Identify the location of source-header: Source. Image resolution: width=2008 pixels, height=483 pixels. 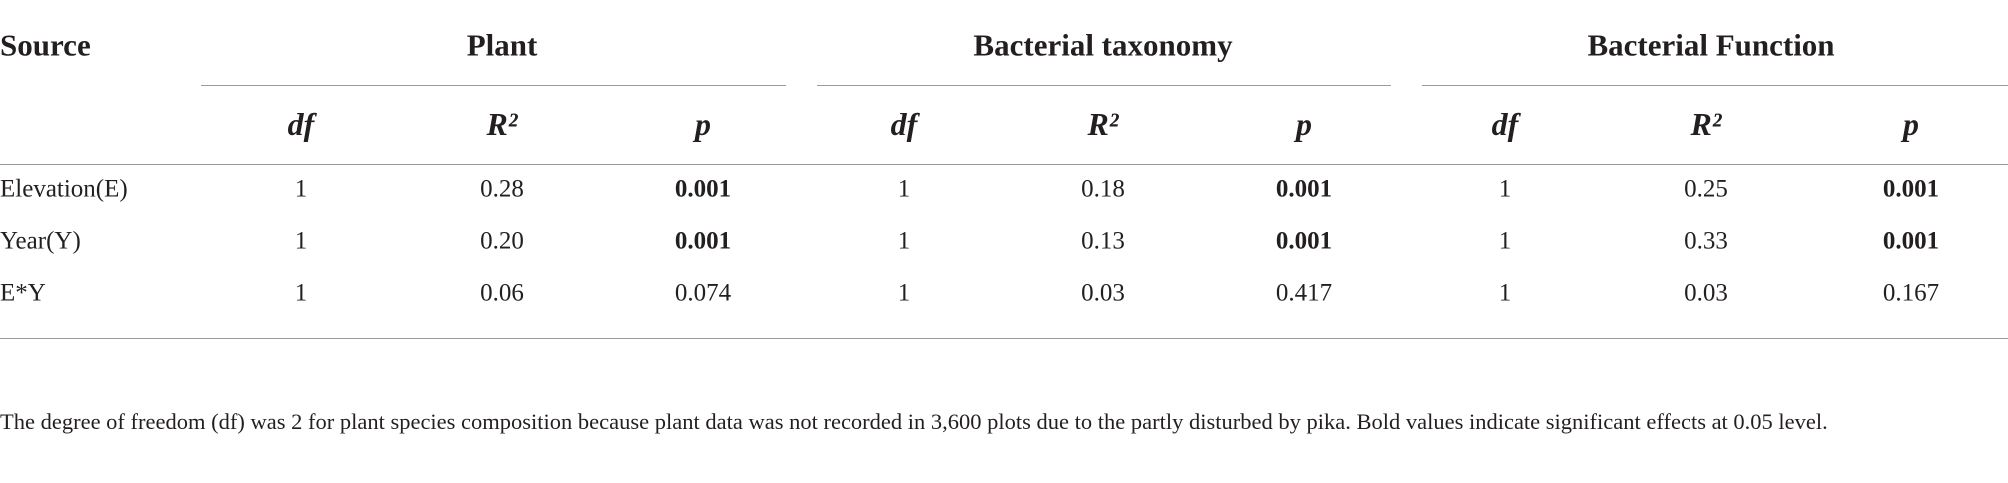
(45, 45).